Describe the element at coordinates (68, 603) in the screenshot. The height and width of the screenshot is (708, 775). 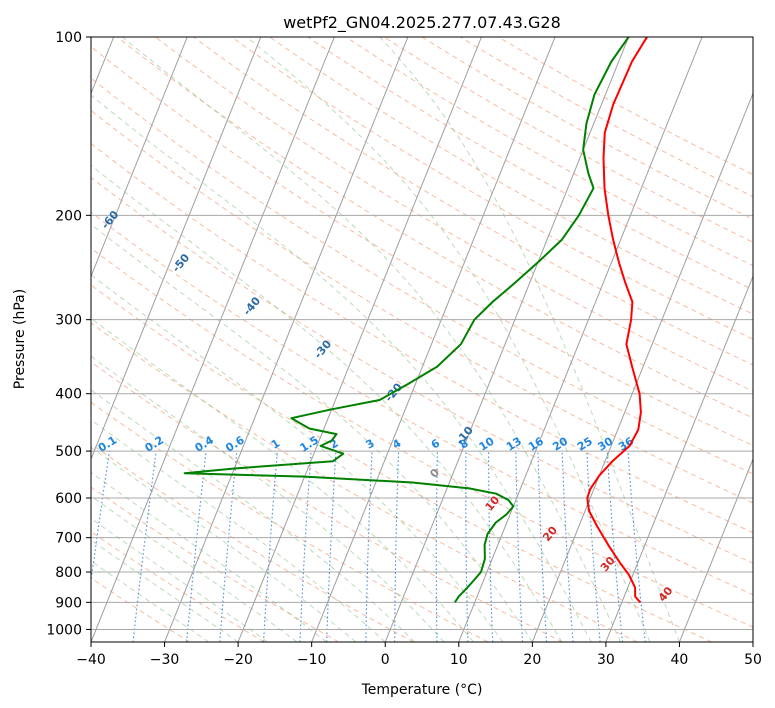
I see `y-tick-label: 900` at that location.